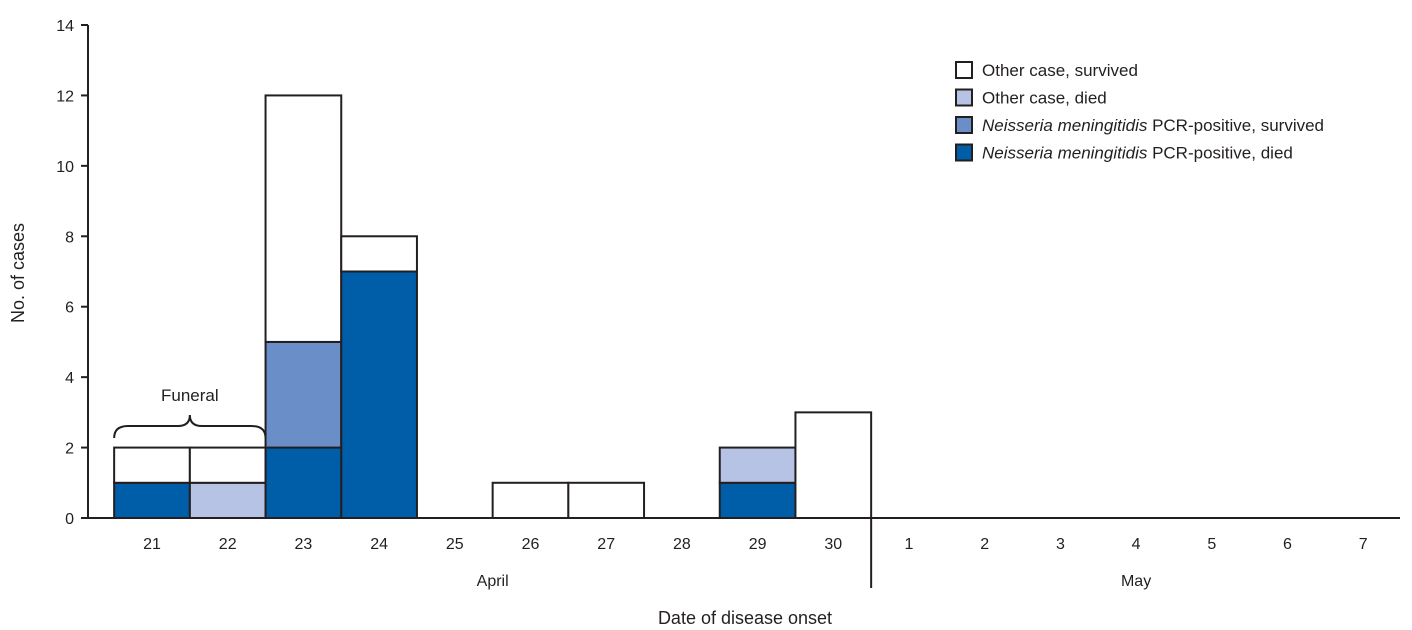  I want to click on x-tick-label: 4, so click(1136, 544).